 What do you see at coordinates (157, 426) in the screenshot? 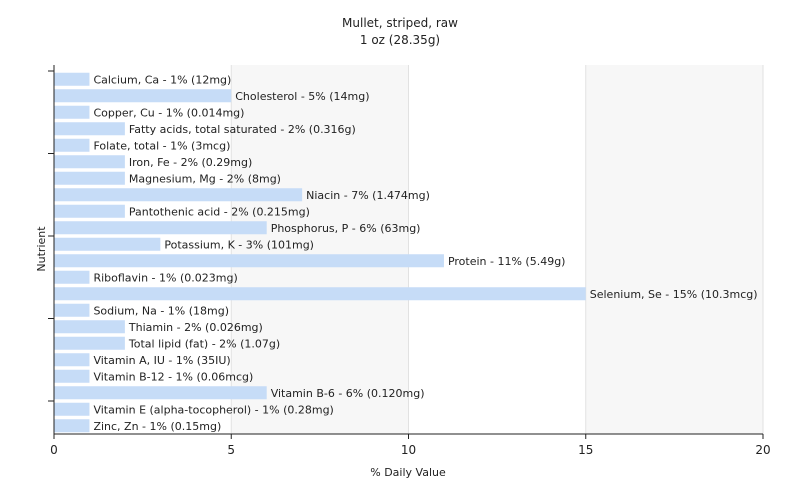
I see `data-label: Zinc, Zn - 1% (0.15mg)` at bounding box center [157, 426].